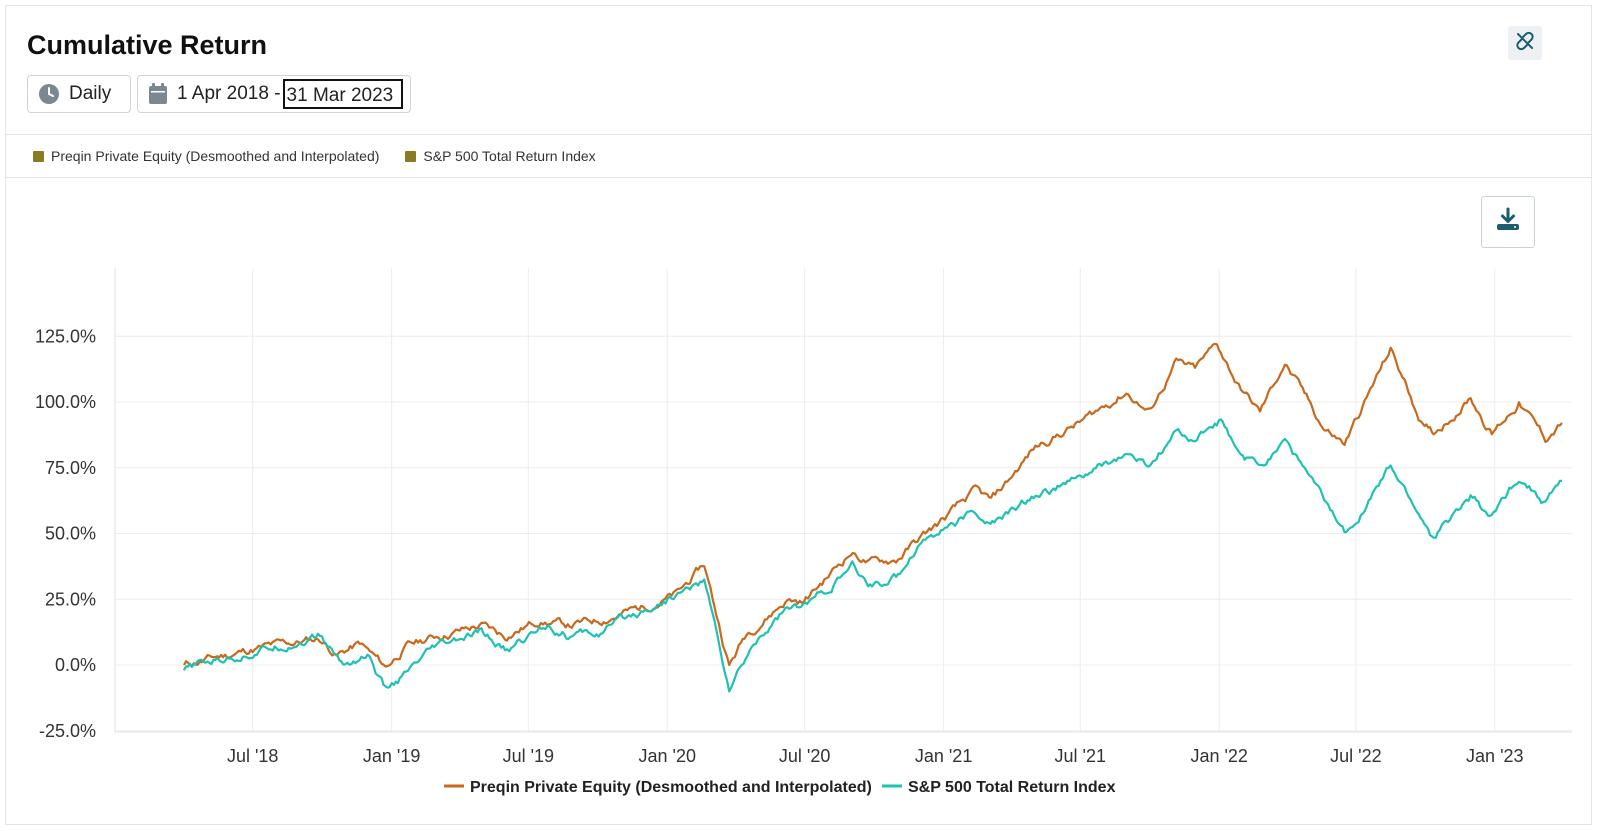 The height and width of the screenshot is (831, 1600). I want to click on unlink-icon, so click(1525, 43).